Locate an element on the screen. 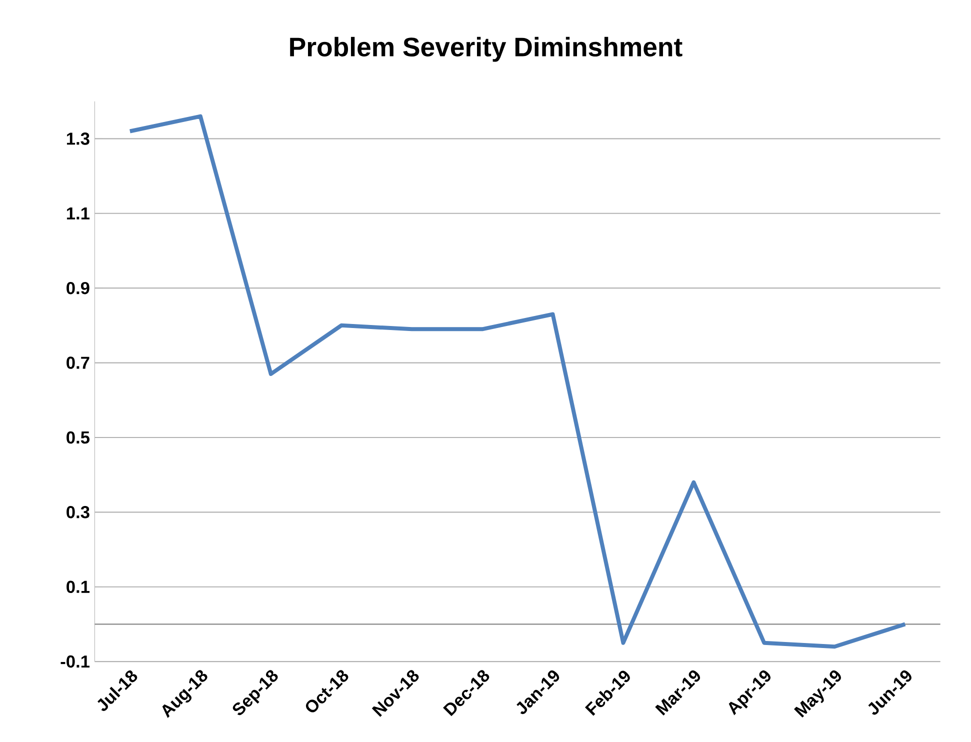 The width and height of the screenshot is (971, 742). y-tick-label: 1.1 is located at coordinates (78, 214).